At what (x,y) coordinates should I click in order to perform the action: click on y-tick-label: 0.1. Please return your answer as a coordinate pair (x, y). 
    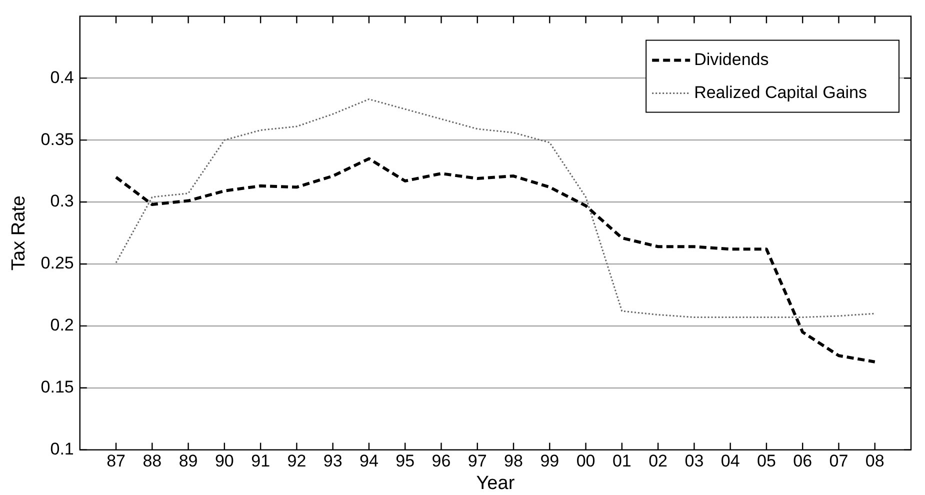
    Looking at the image, I should click on (62, 448).